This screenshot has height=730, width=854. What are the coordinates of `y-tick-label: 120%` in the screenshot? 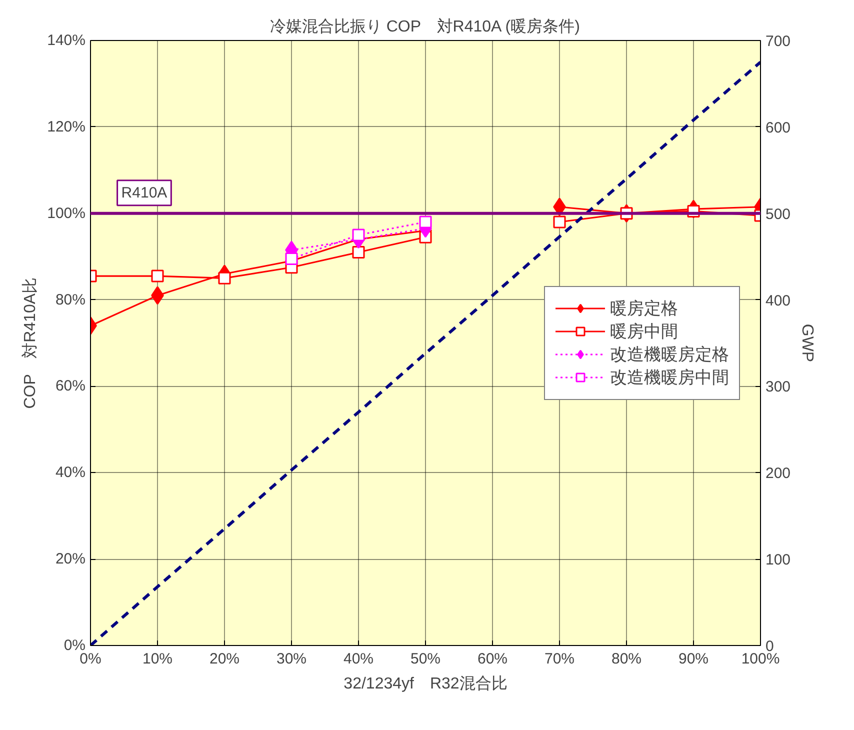 It's located at (66, 127).